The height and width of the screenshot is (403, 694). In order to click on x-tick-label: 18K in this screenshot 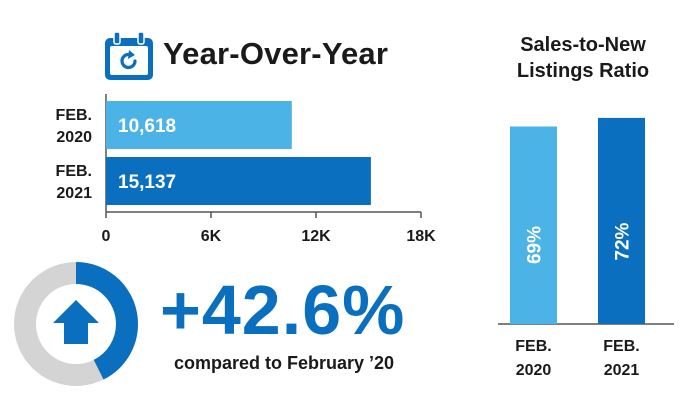, I will do `click(421, 236)`.